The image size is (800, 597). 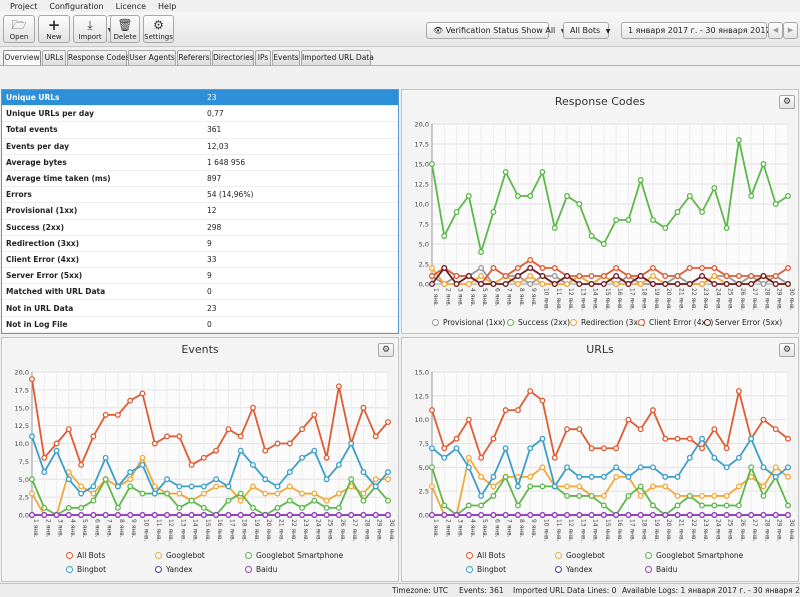 What do you see at coordinates (185, 555) in the screenshot?
I see `legend-label: Googlebot` at bounding box center [185, 555].